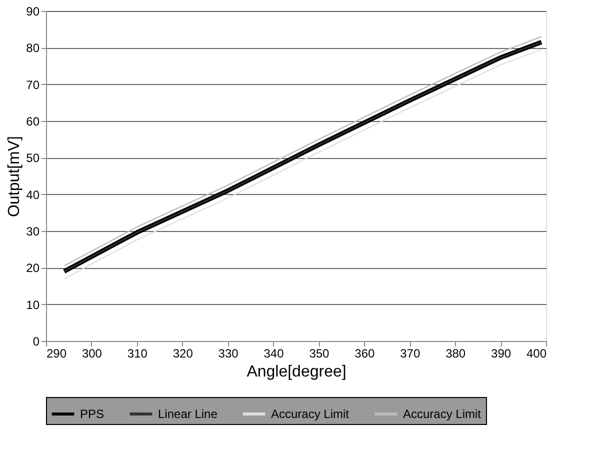 The width and height of the screenshot is (605, 472). What do you see at coordinates (365, 353) in the screenshot?
I see `x-tick-label: 360` at bounding box center [365, 353].